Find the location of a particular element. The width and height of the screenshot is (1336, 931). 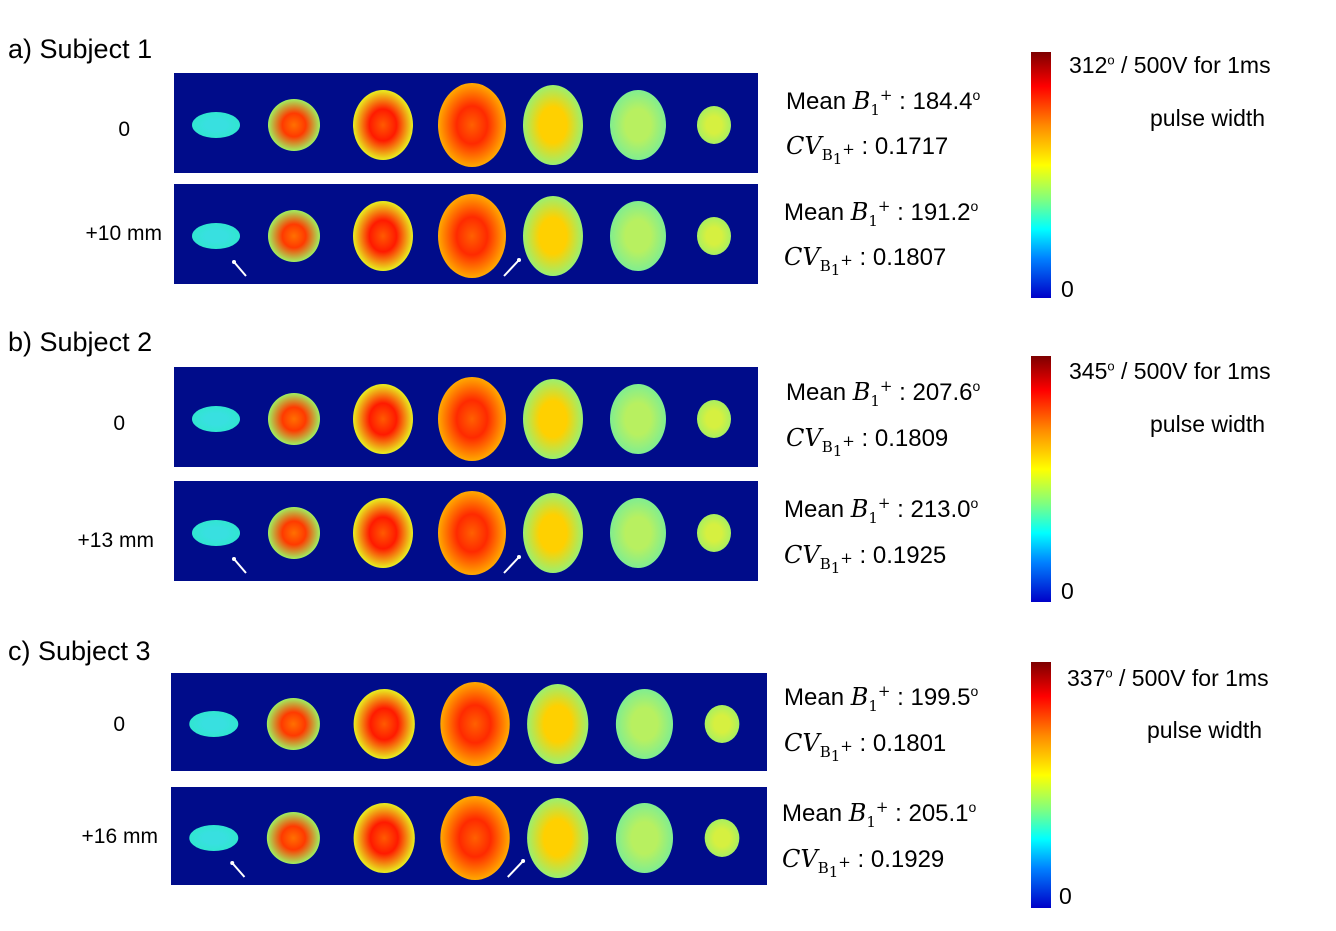

cv-b1-stat: CVB1+ : 0.1929 is located at coordinates (863, 863).